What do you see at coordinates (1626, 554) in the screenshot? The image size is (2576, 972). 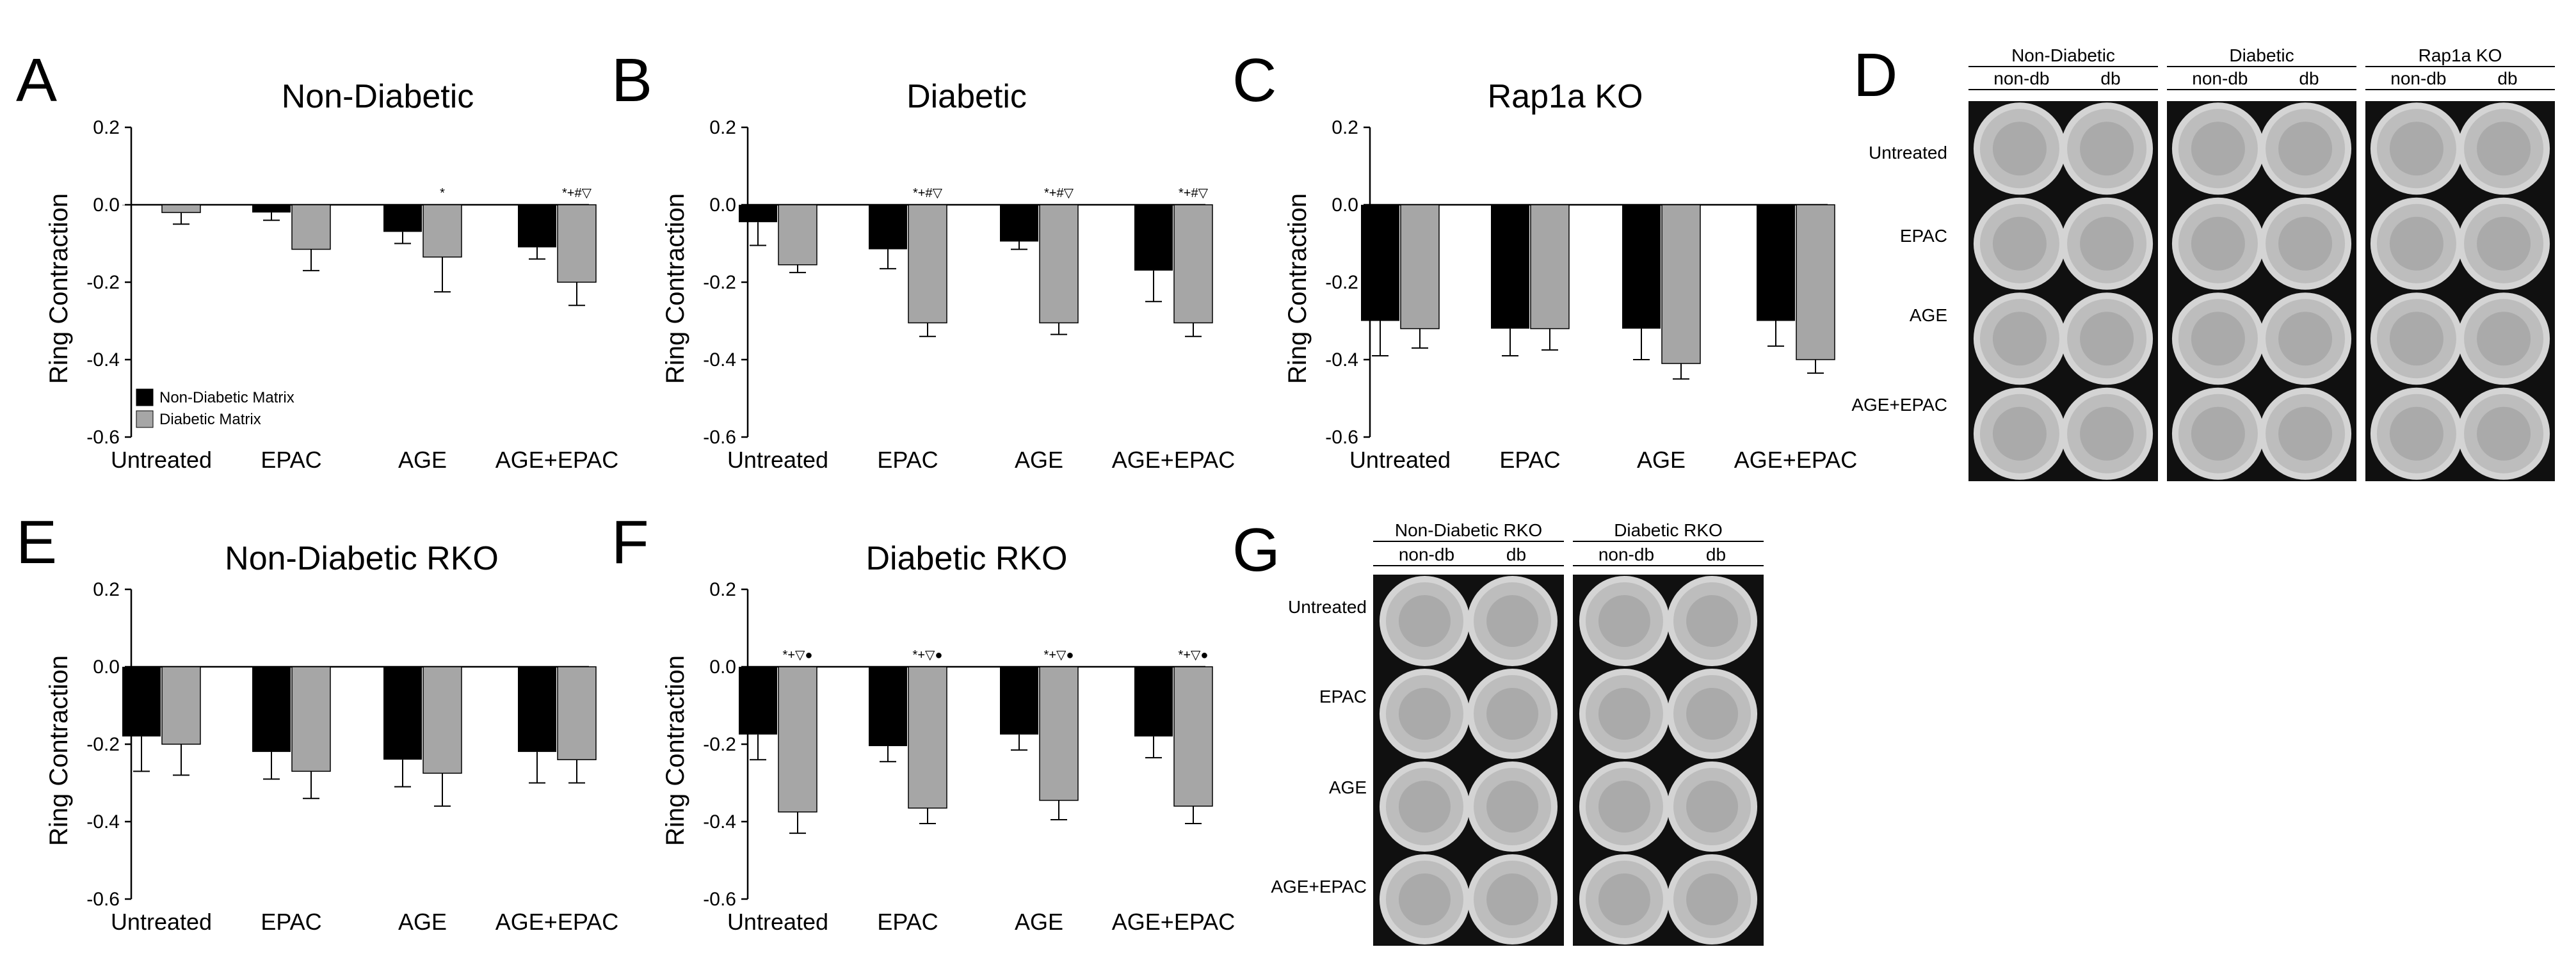 I see `plate-column-label: non-db` at bounding box center [1626, 554].